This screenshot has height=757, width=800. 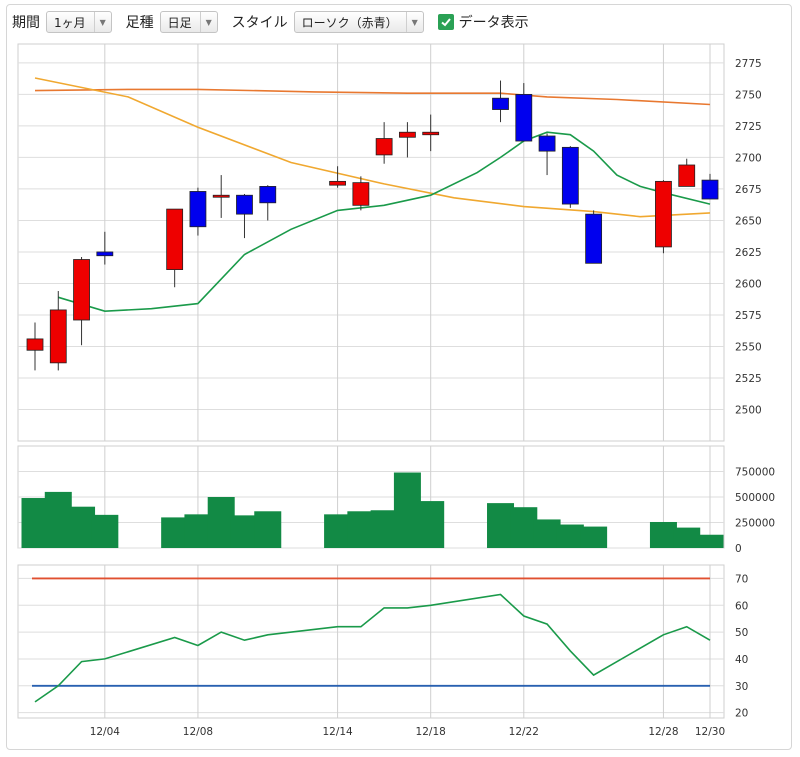 What do you see at coordinates (741, 687) in the screenshot?
I see `oscillator-tick-label: 30` at bounding box center [741, 687].